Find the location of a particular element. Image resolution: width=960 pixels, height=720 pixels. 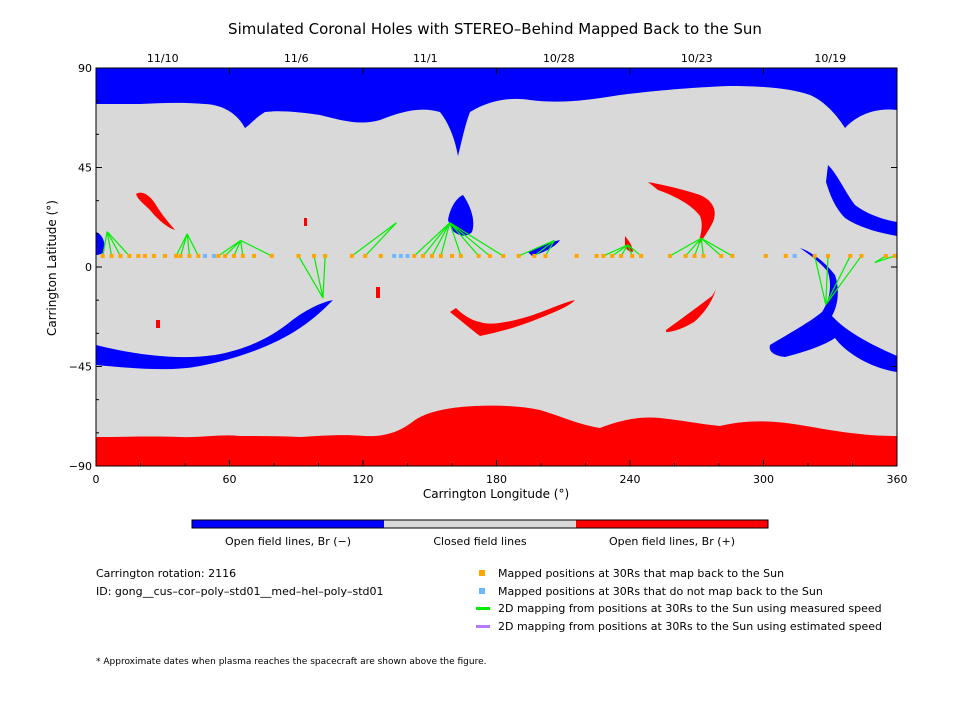

mapped-points is located at coordinates (498, 255).